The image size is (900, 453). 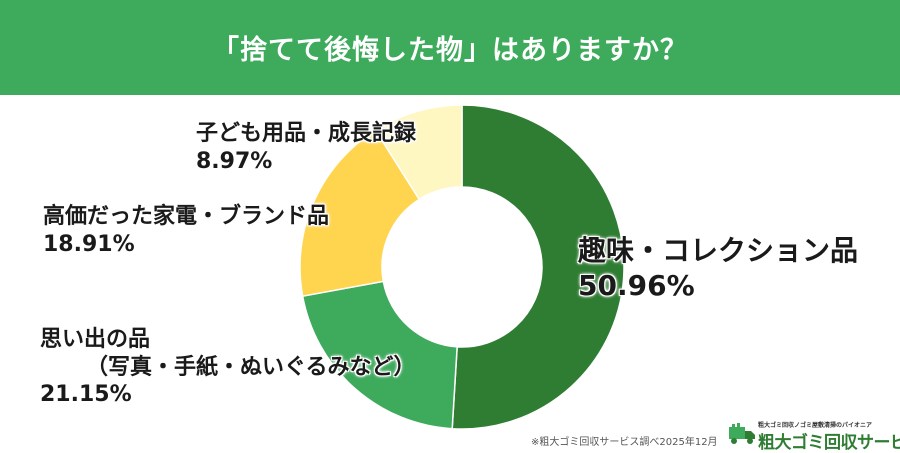 What do you see at coordinates (815, 425) in the screenshot?
I see `logo-tagline: 粗大ゴミ回収ノゴミ屋敷清掃のパイオニア` at bounding box center [815, 425].